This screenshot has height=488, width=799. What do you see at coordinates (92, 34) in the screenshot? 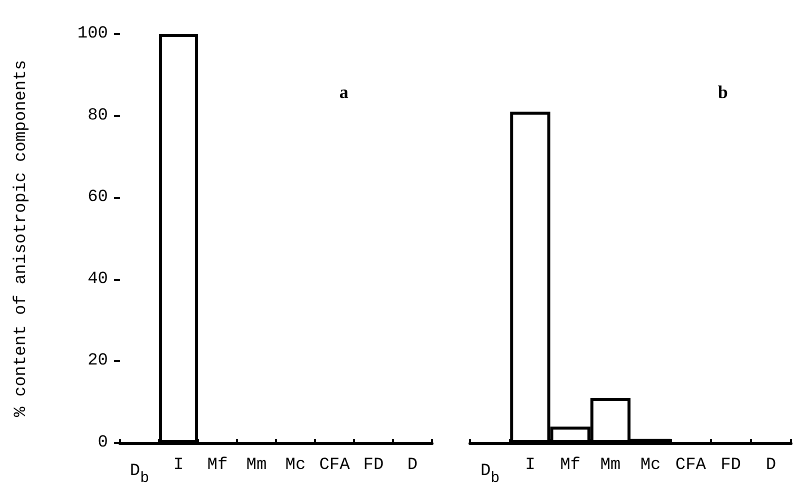
I see `y-tick-label: 100` at bounding box center [92, 34].